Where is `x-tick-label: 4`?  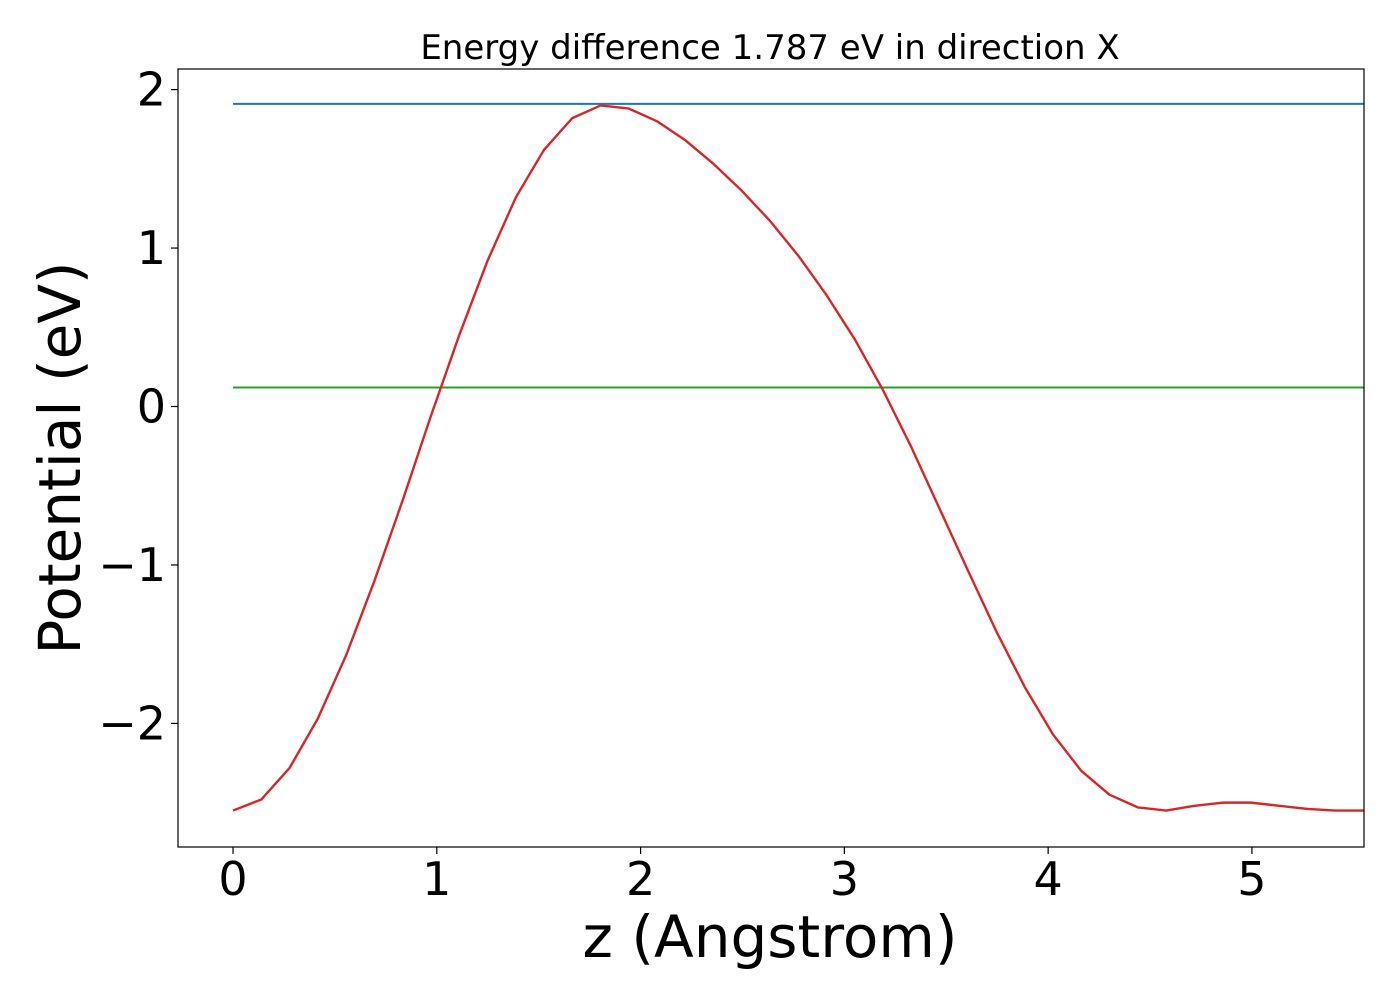 x-tick-label: 4 is located at coordinates (1048, 879).